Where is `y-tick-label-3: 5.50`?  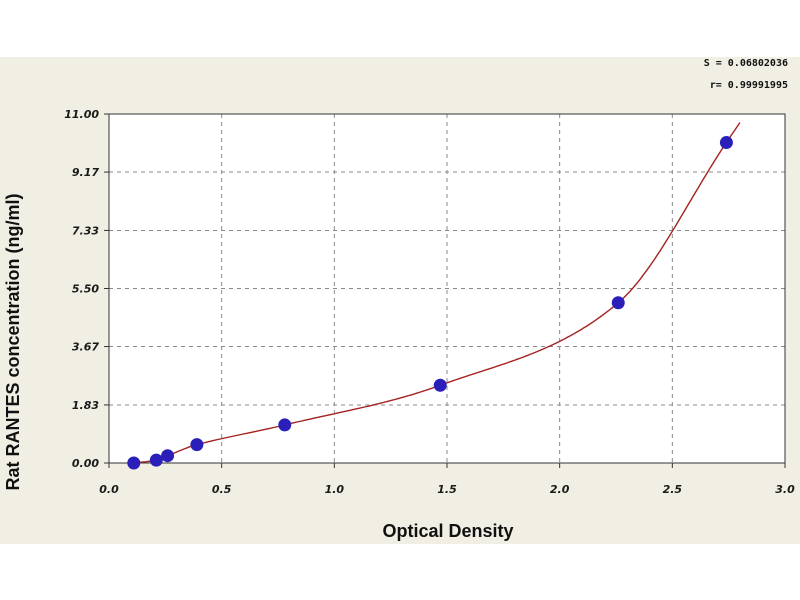 y-tick-label-3: 5.50 is located at coordinates (85, 289).